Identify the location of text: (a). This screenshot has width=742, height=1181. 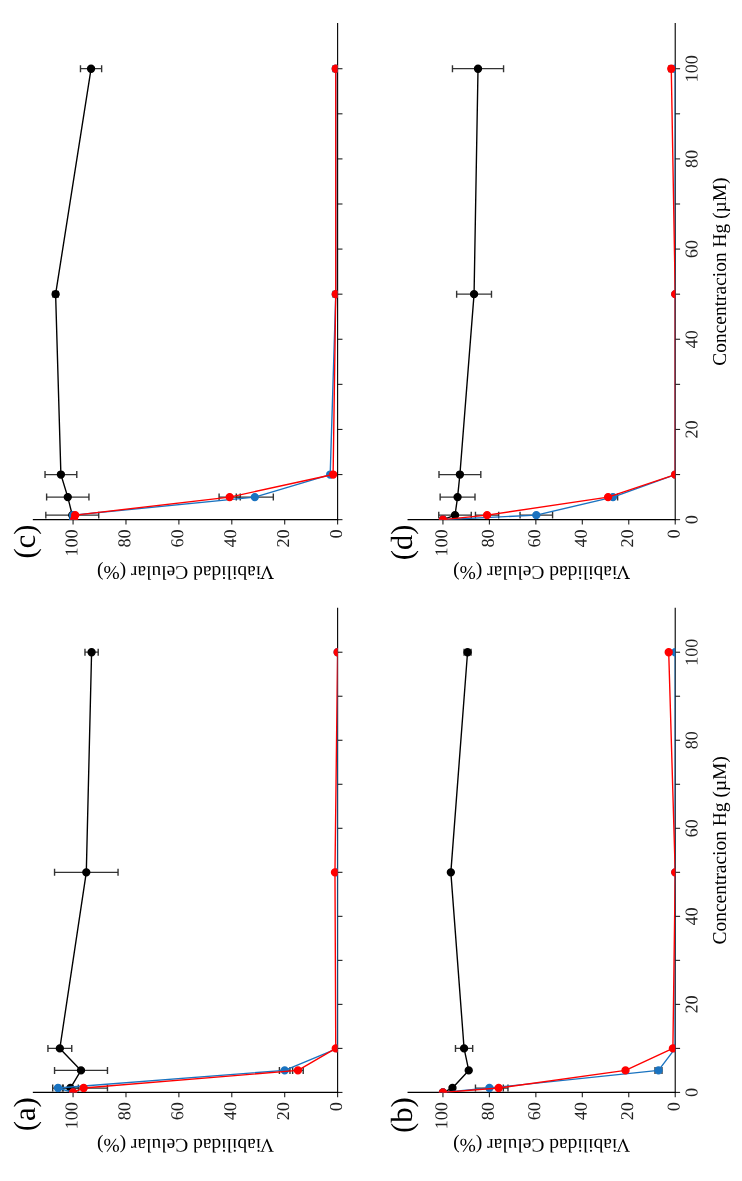
(27, 1114).